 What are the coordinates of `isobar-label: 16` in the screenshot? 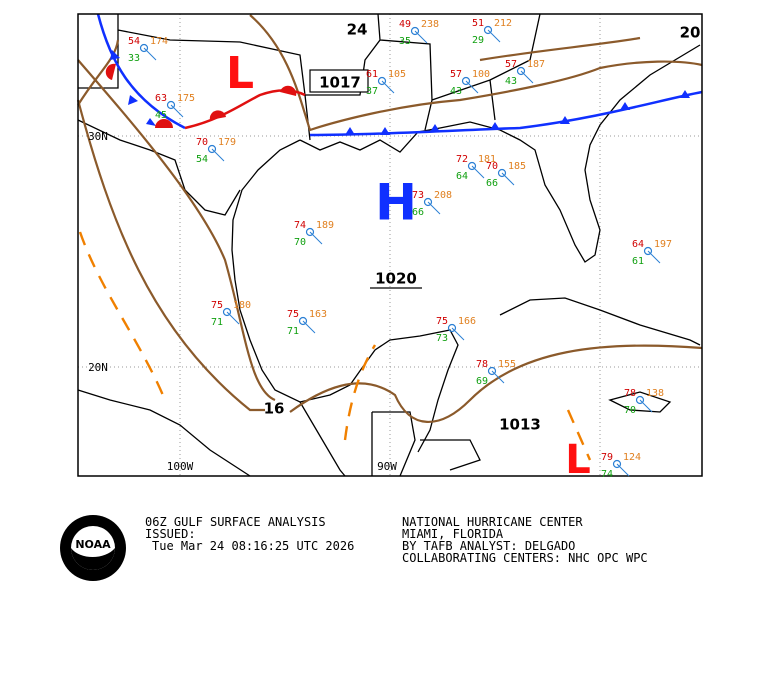 It's located at (274, 409).